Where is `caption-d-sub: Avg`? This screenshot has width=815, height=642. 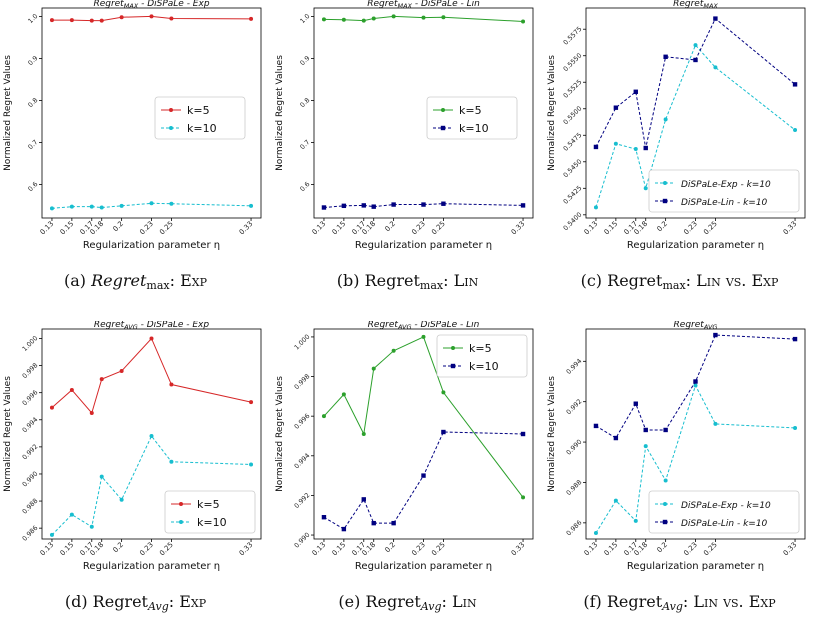 caption-d-sub: Avg is located at coordinates (158, 606).